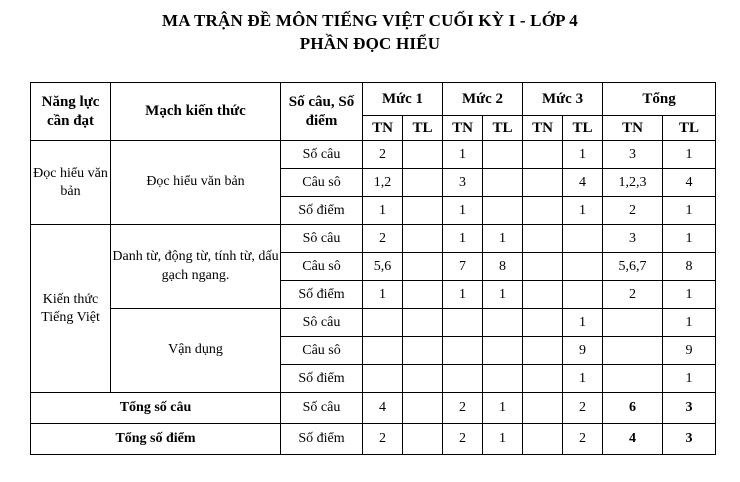  I want to click on matrix-cell: 5,6,7, so click(633, 266).